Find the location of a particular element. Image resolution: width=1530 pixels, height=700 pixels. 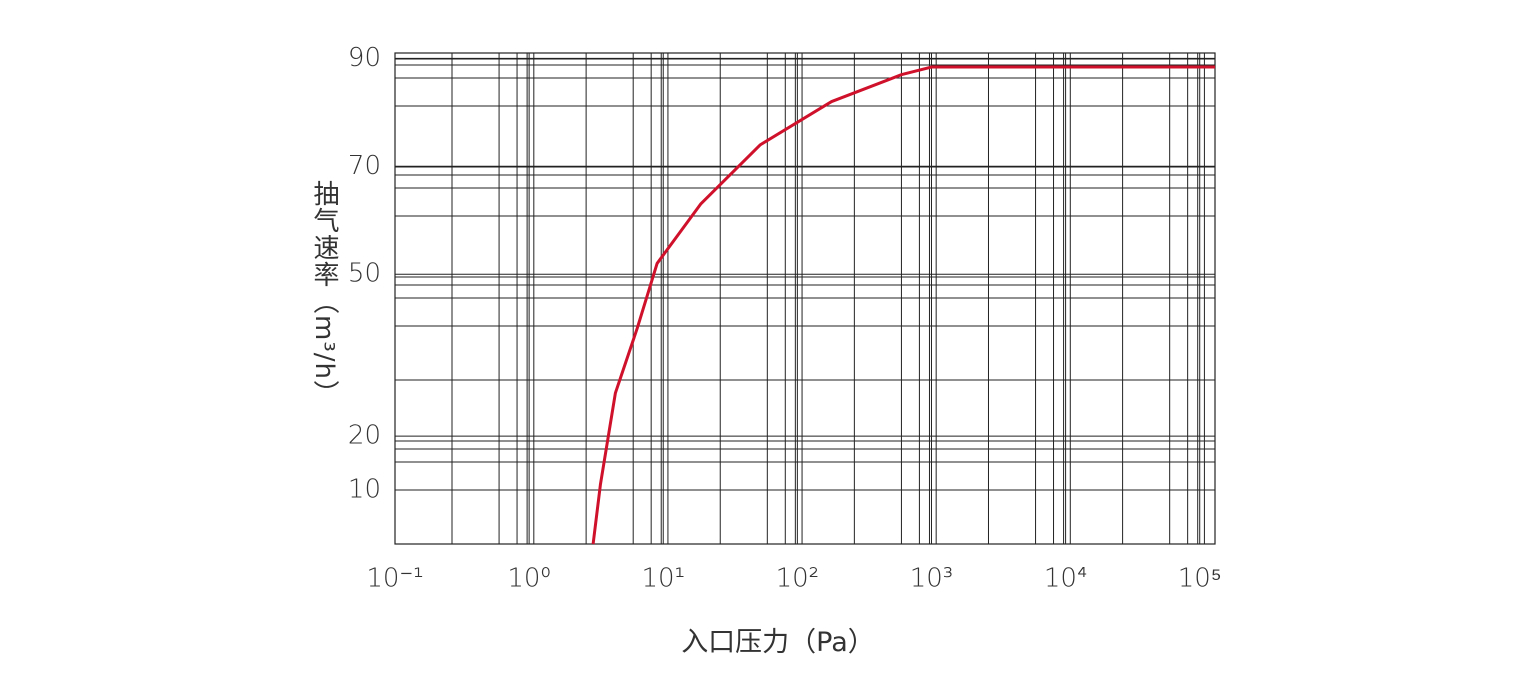

x-tick-label: 10¹ is located at coordinates (663, 579).